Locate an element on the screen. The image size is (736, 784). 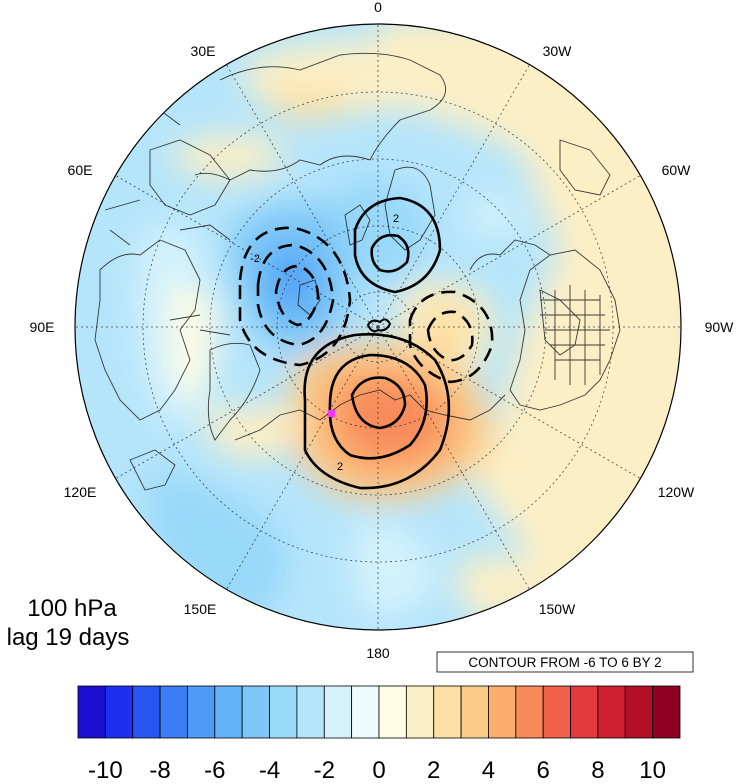
lag-label: lag 19 days is located at coordinates (68, 637).